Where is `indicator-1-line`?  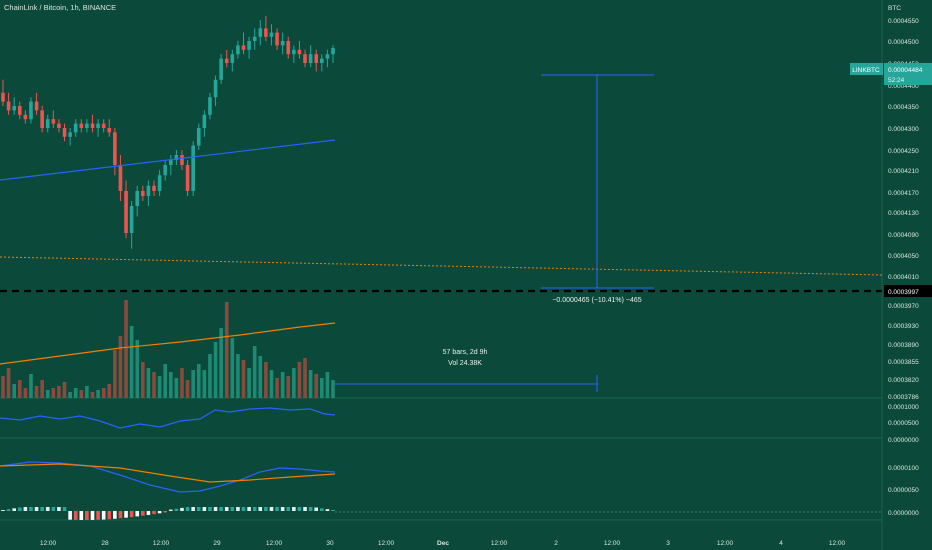 indicator-1-line is located at coordinates (168, 418).